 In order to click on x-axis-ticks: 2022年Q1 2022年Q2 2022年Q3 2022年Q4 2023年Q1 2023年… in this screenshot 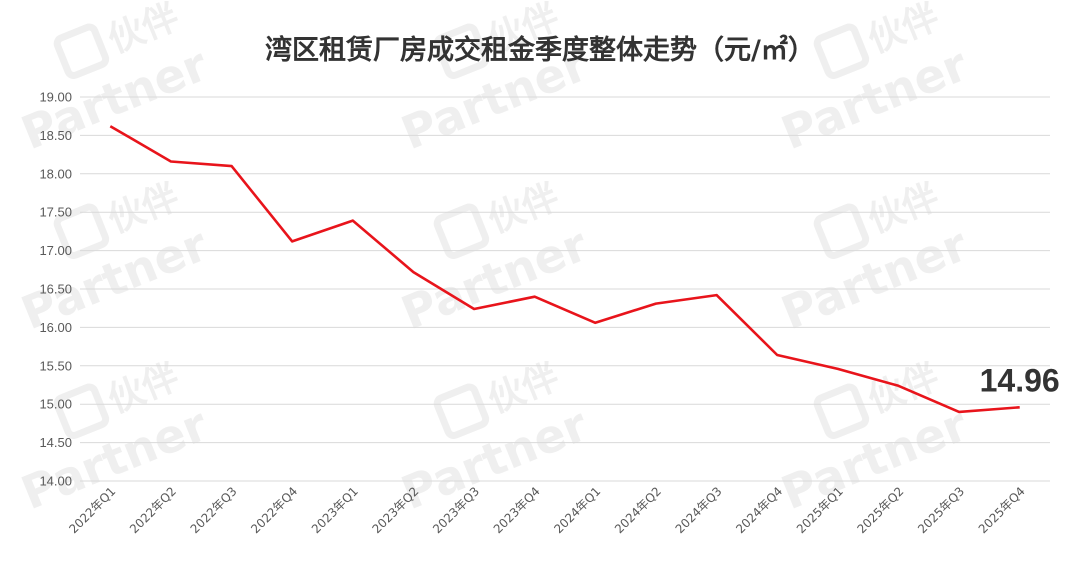, I will do `click(546, 510)`.